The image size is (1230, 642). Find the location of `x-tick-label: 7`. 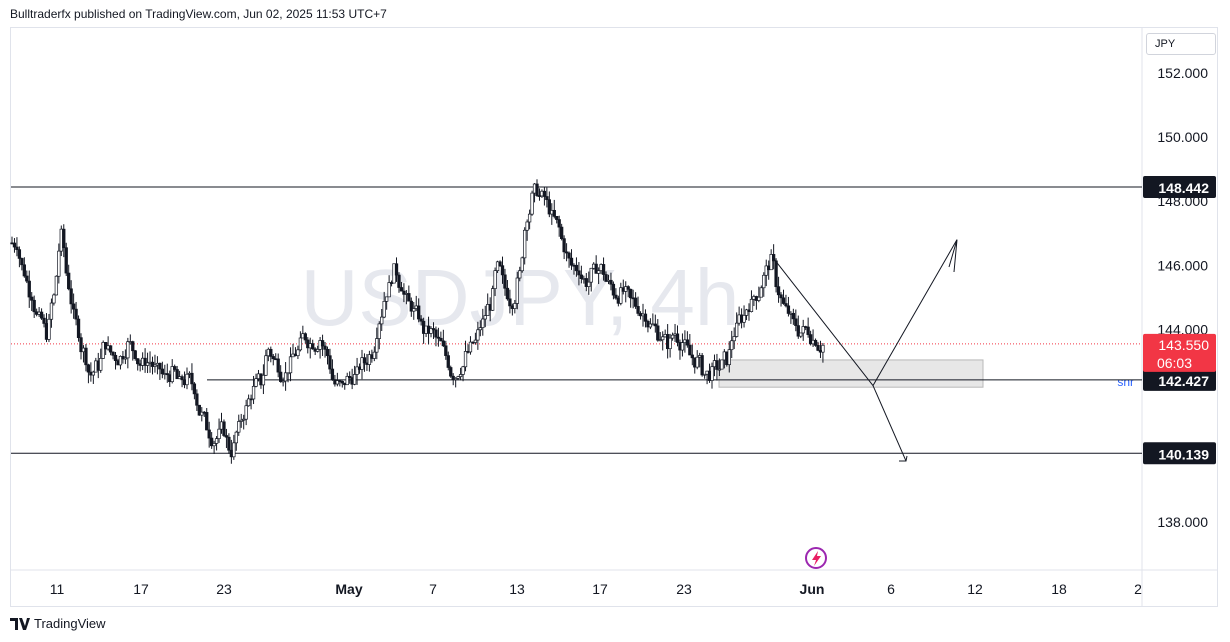

x-tick-label: 7 is located at coordinates (433, 589).